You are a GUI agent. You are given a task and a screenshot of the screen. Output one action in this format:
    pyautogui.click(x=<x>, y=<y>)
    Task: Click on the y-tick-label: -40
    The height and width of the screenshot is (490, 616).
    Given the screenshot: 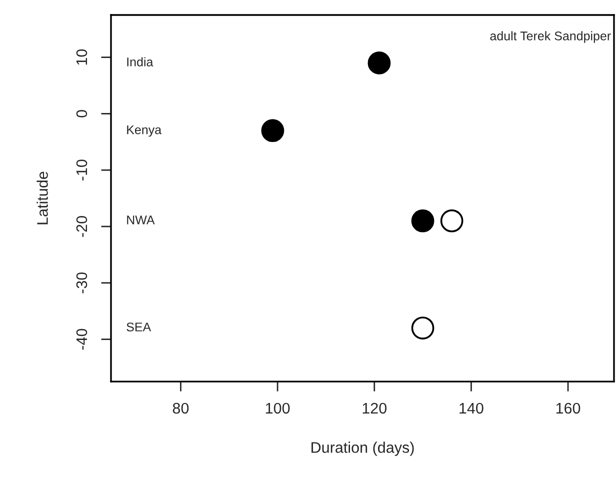 What is the action you would take?
    pyautogui.click(x=82, y=339)
    